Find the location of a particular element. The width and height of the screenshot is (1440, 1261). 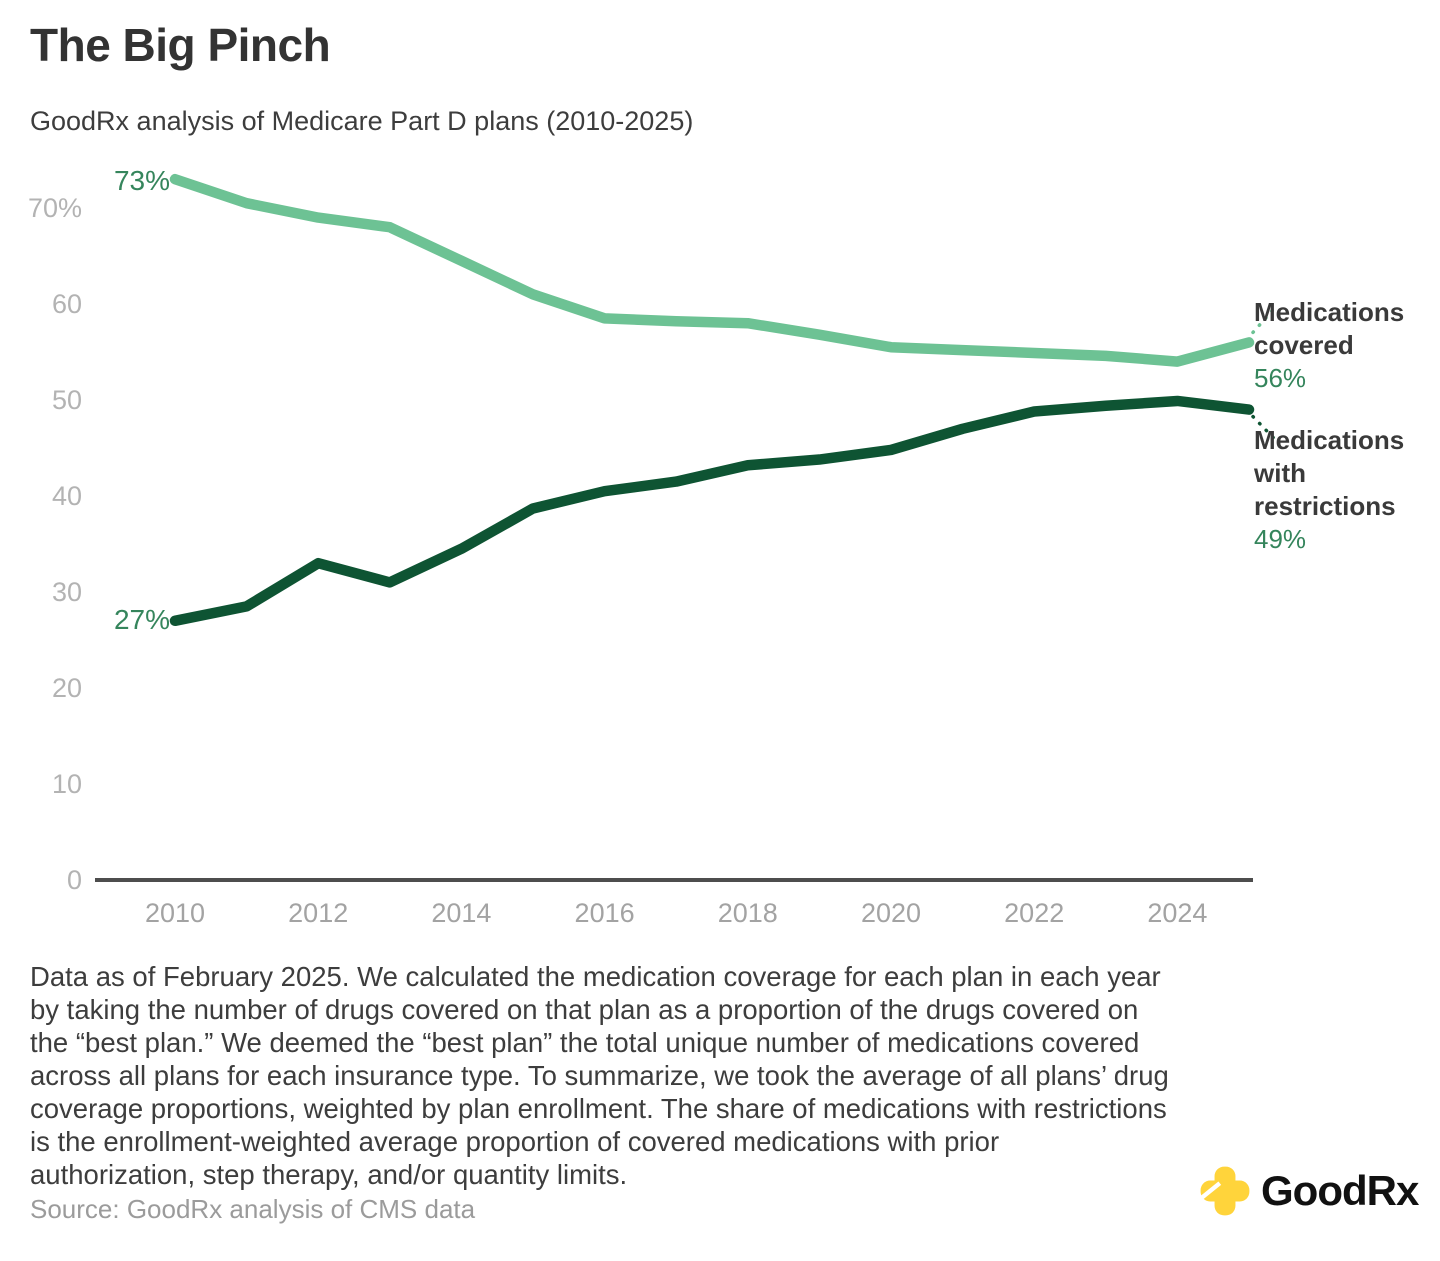

restrictions-start-value-label: 27% is located at coordinates (141, 619).